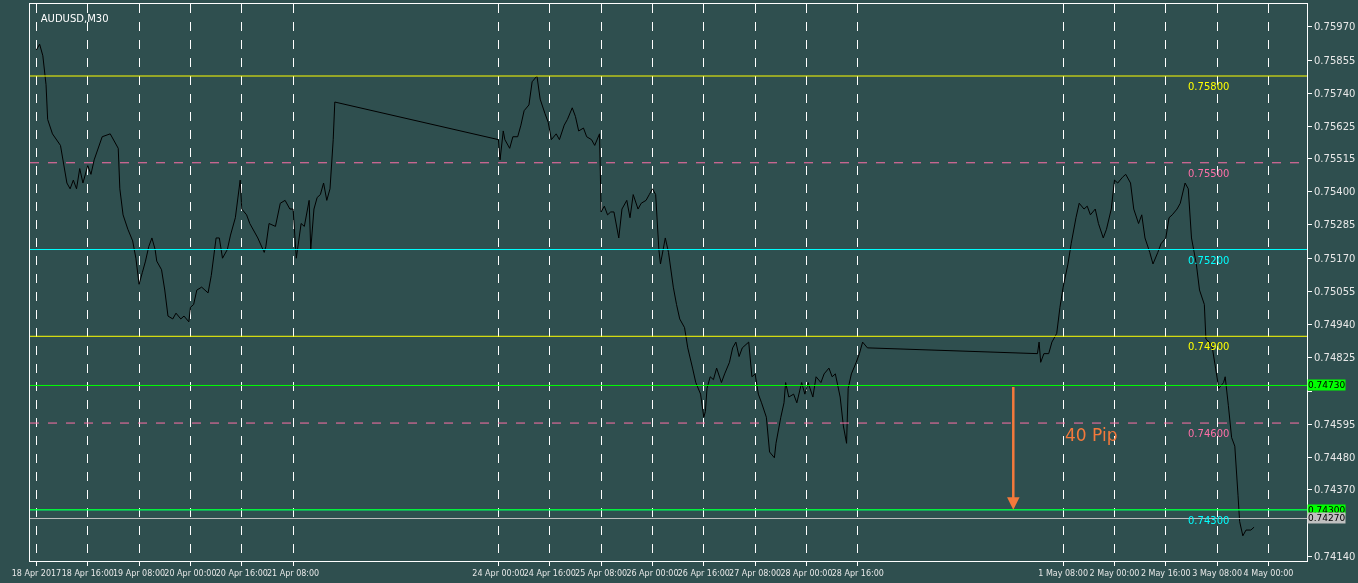 This screenshot has height=583, width=1358. What do you see at coordinates (1327, 518) in the screenshot?
I see `ref-line-label: 0.74270` at bounding box center [1327, 518].